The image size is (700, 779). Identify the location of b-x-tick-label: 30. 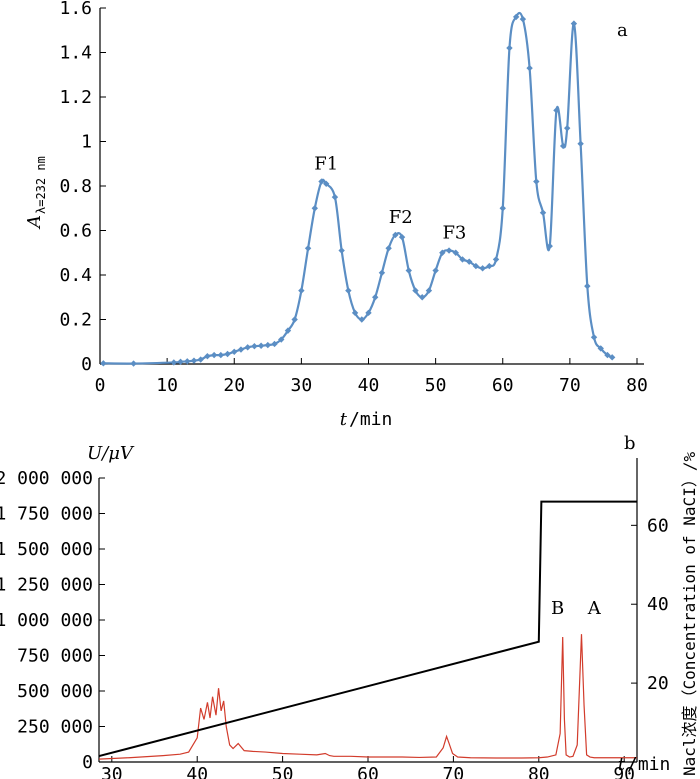
(112, 771).